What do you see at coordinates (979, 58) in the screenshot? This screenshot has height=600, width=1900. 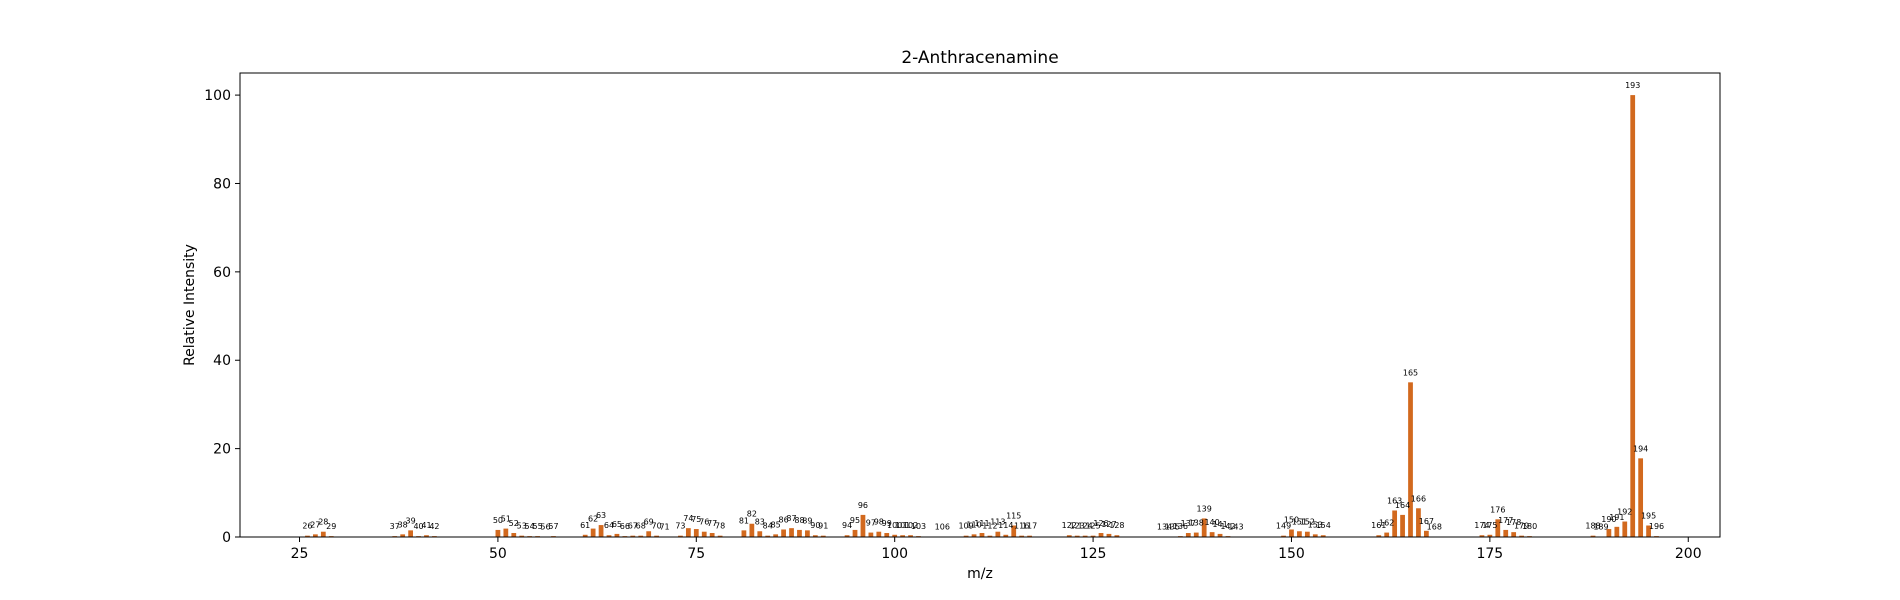 I see `chart-title: 2-Anthracenamine` at bounding box center [979, 58].